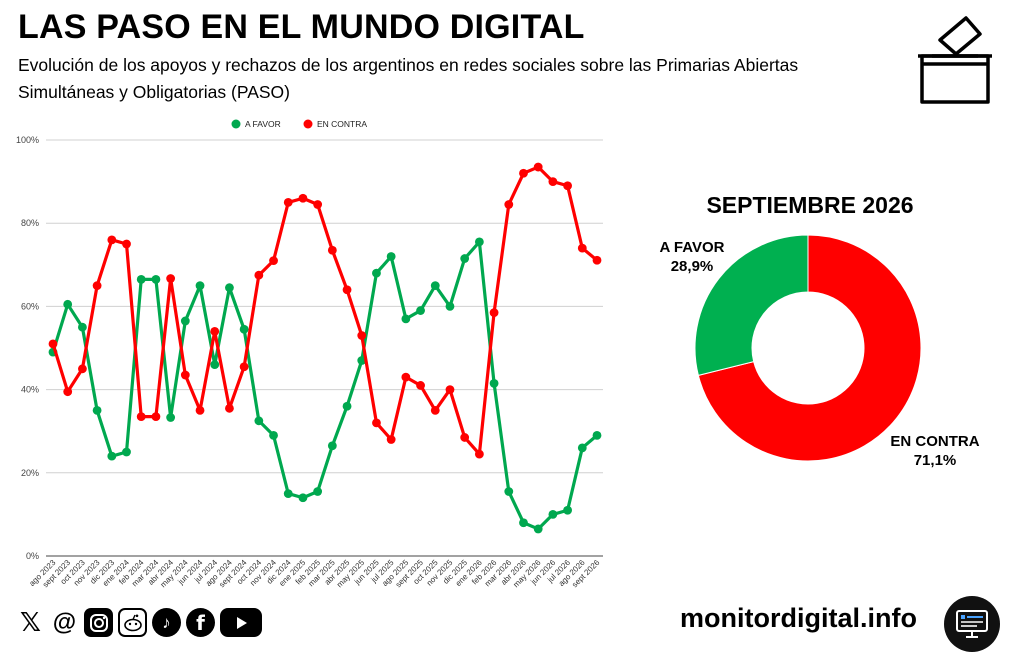 The height and width of the screenshot is (660, 1024). What do you see at coordinates (241, 622) in the screenshot?
I see `youtube-icon` at bounding box center [241, 622].